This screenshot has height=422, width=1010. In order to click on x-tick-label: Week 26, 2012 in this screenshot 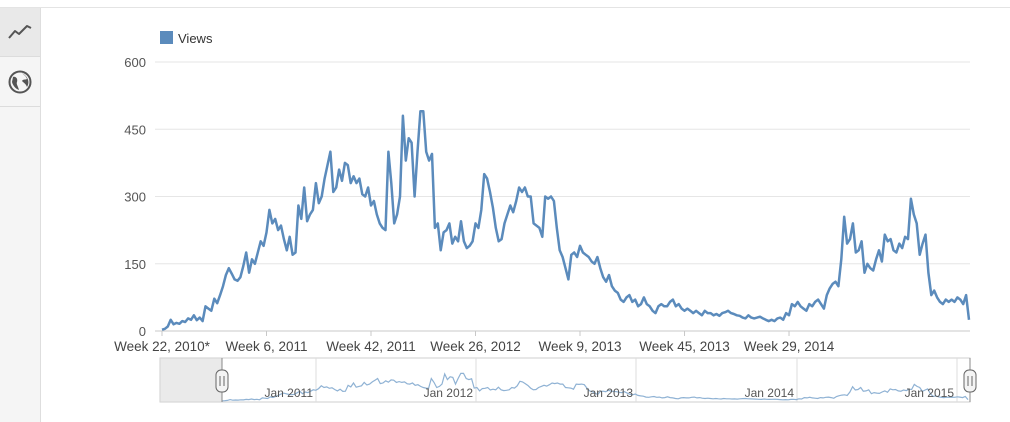, I will do `click(475, 346)`.